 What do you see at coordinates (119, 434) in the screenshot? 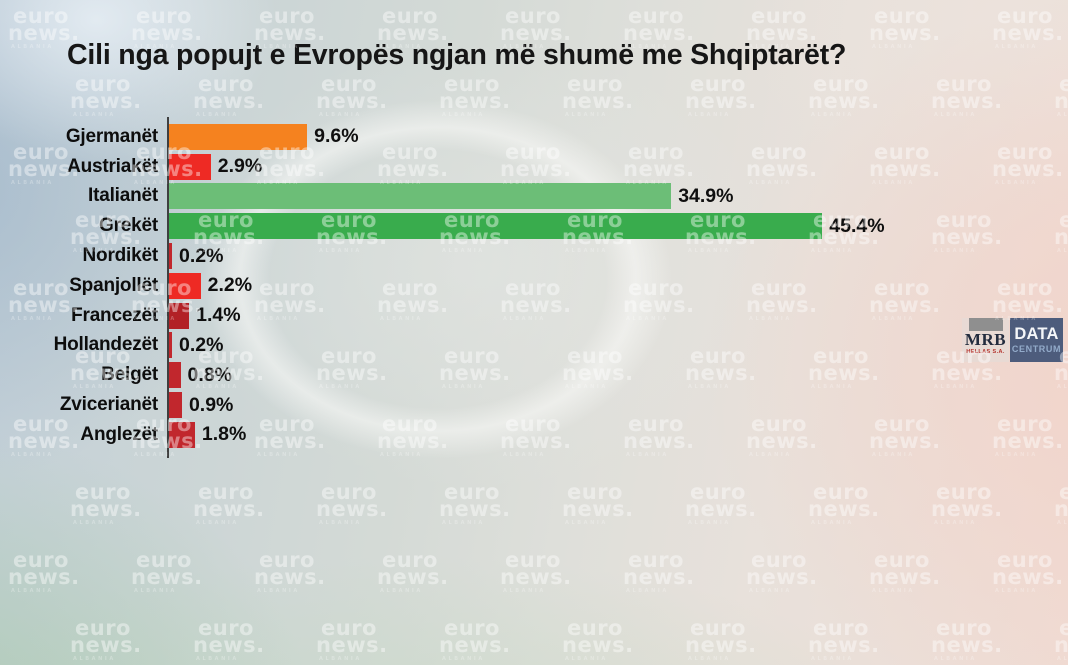
I see `category-label: Anglezët` at bounding box center [119, 434].